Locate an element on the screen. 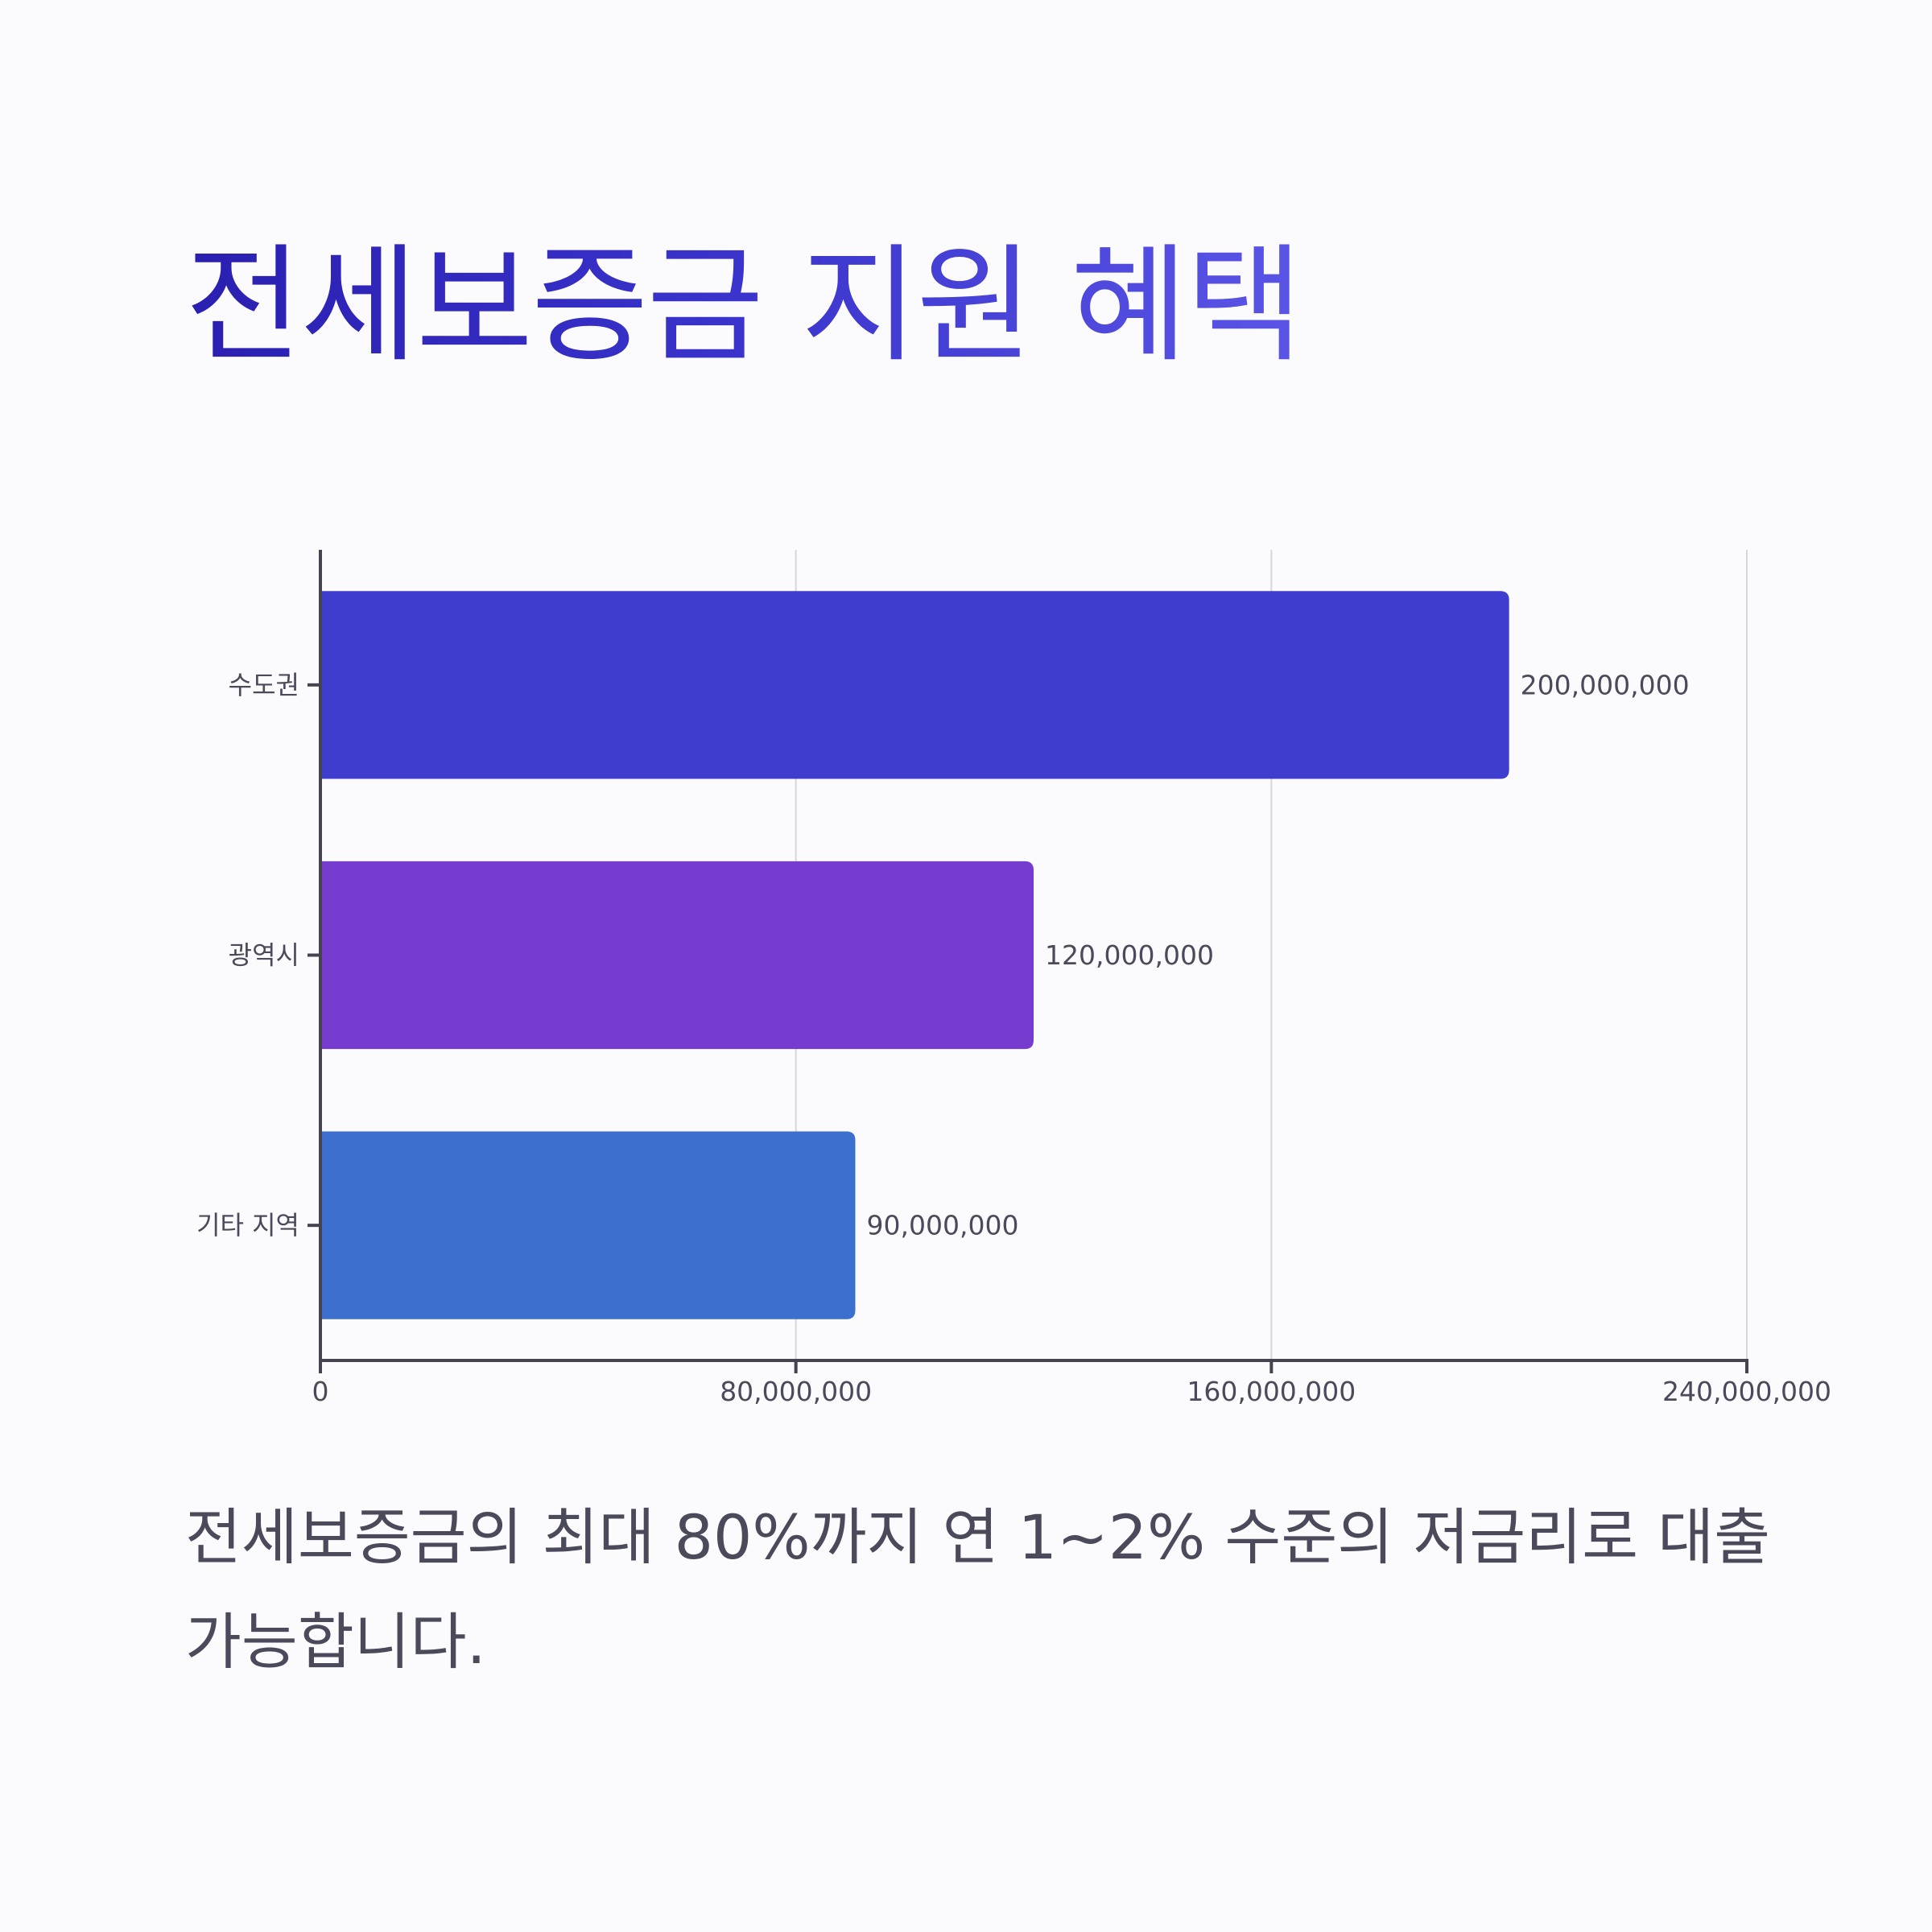 Image resolution: width=1932 pixels, height=1932 pixels. chart-title: 전세보증금 지원 혜택 is located at coordinates (744, 306).